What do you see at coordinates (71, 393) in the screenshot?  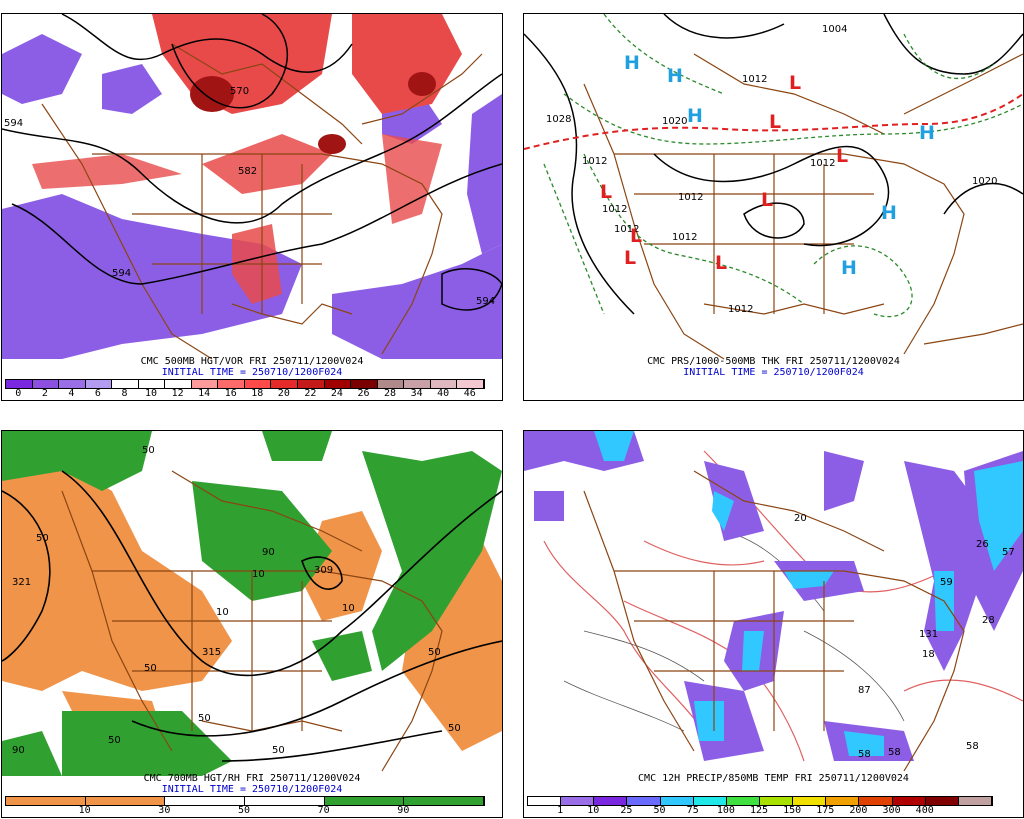 I see `colorbar-tick-label: 4` at bounding box center [71, 393].